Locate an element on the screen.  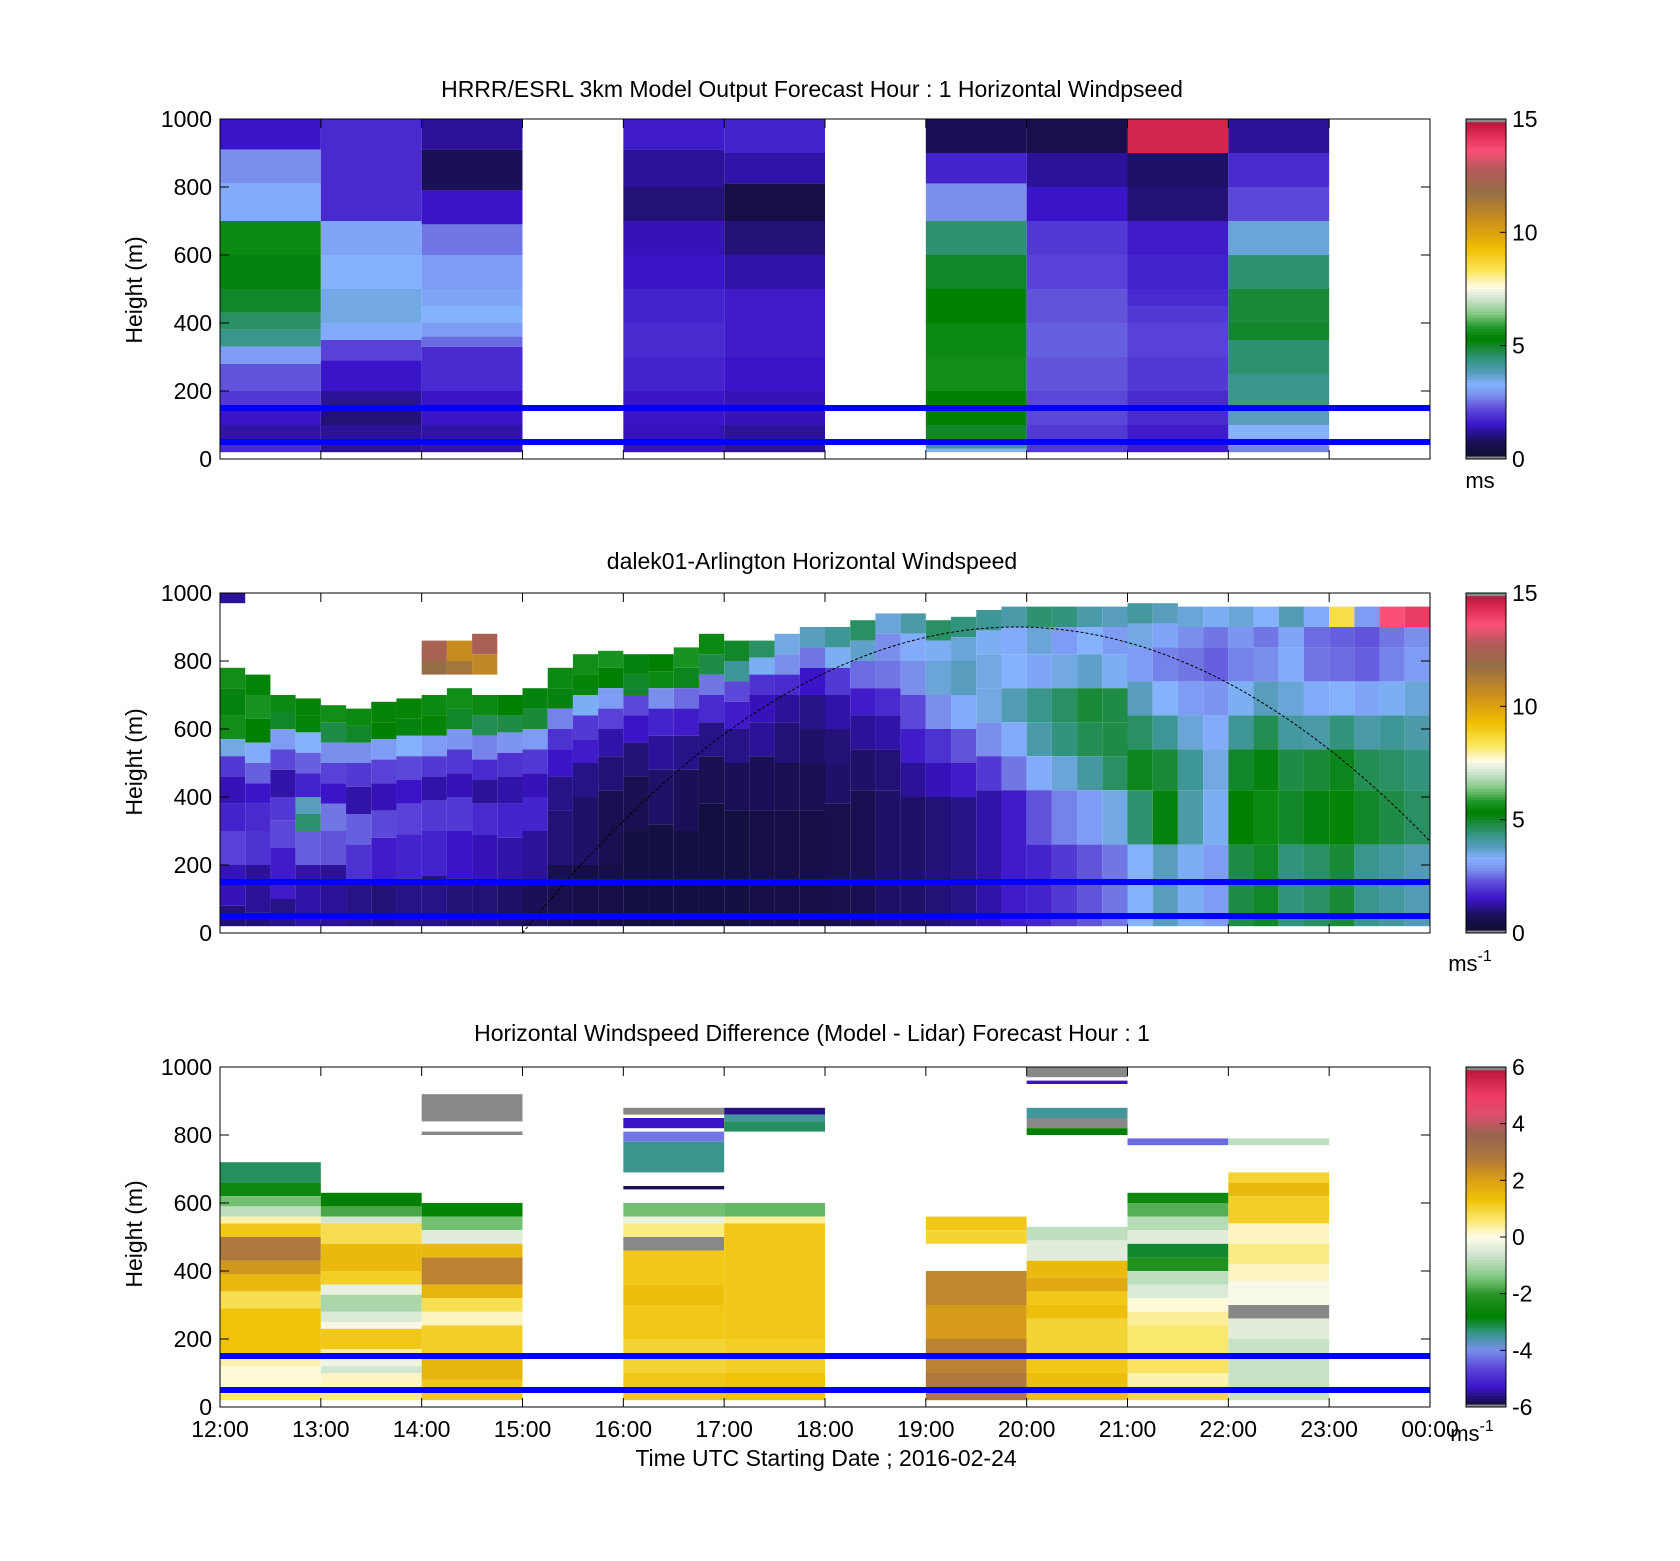
y-tick-label: 200 is located at coordinates (193, 1339).